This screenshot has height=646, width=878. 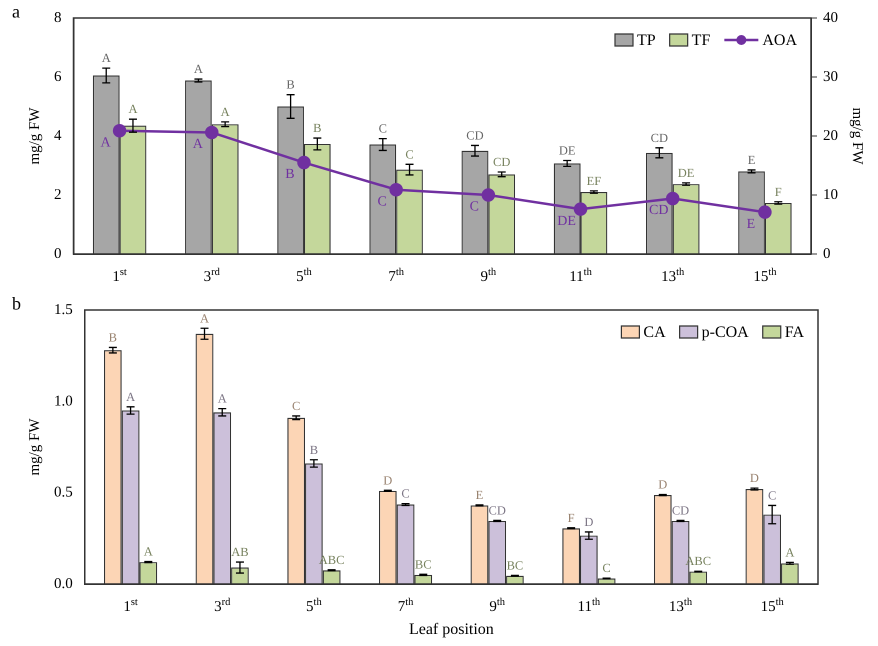 What do you see at coordinates (794, 333) in the screenshot?
I see `legend-label: FA` at bounding box center [794, 333].